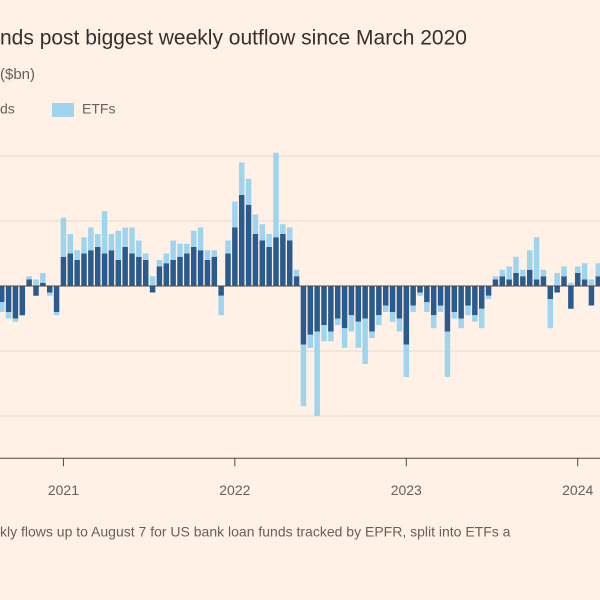 The image size is (600, 600). Describe the element at coordinates (98, 109) in the screenshot. I see `legend-label: ETFs` at that location.